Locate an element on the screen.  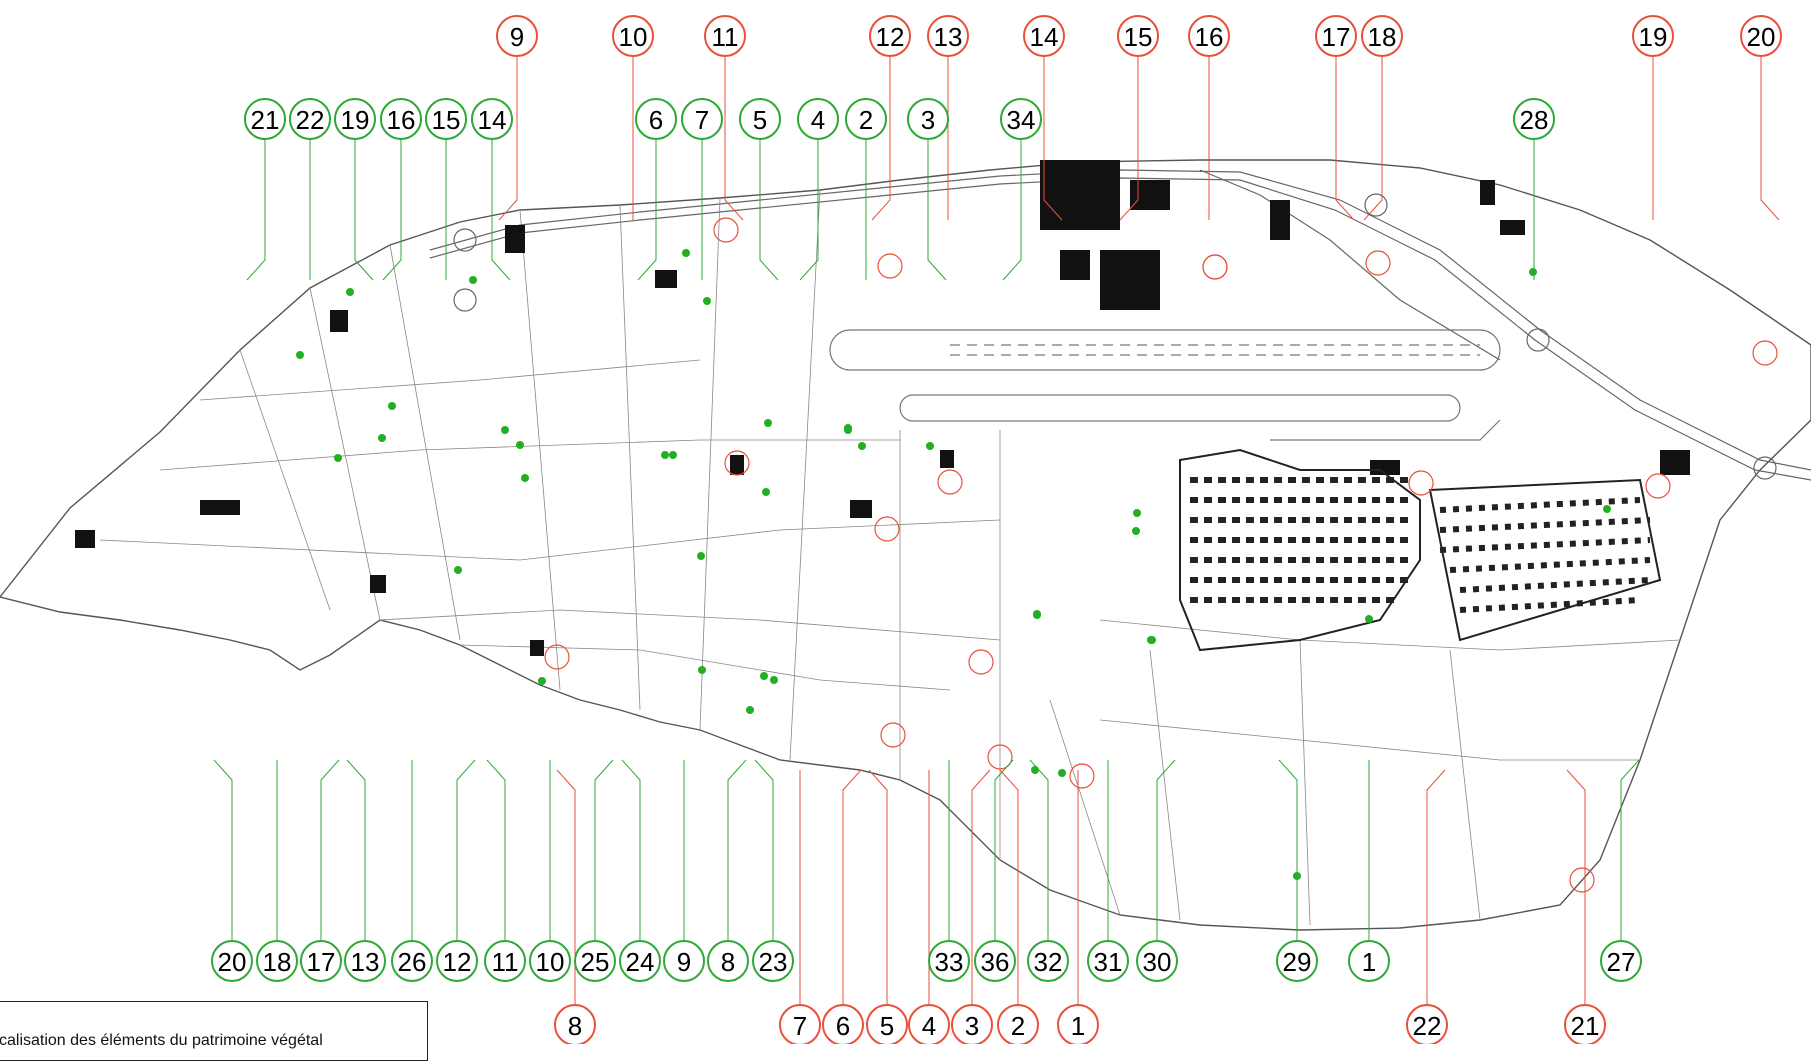
vegetal-callout-22: 22 is located at coordinates (310, 119).